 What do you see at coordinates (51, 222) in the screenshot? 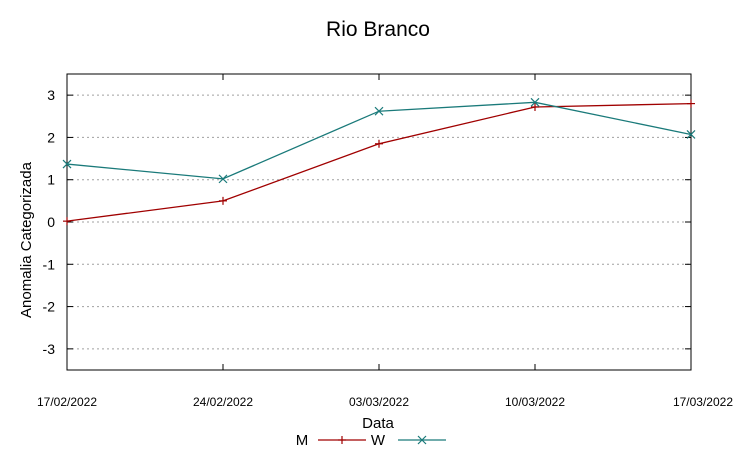
I see `y-tick-label: 0` at bounding box center [51, 222].